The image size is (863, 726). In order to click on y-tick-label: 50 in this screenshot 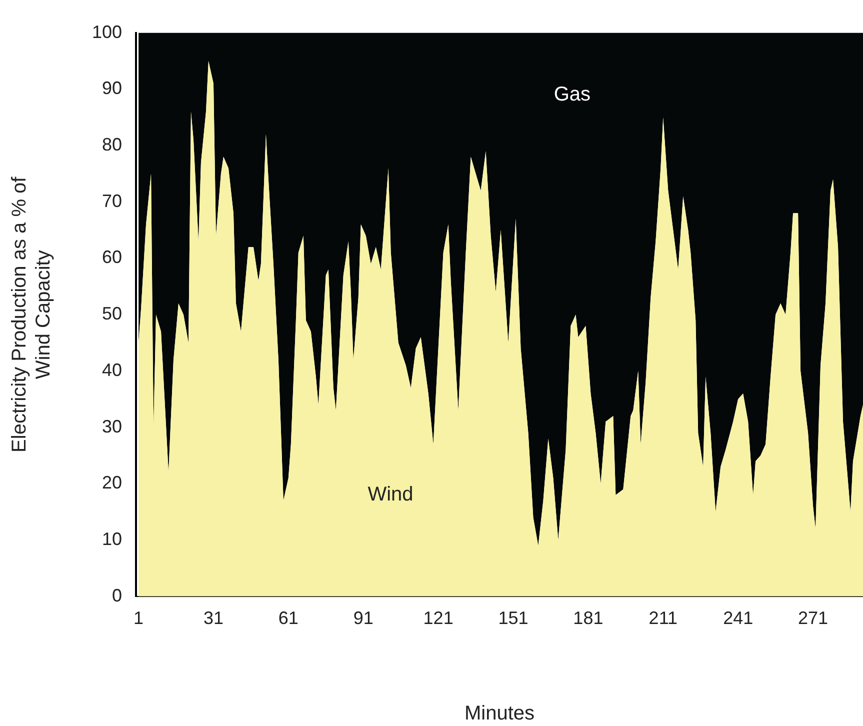, I will do `click(112, 314)`.